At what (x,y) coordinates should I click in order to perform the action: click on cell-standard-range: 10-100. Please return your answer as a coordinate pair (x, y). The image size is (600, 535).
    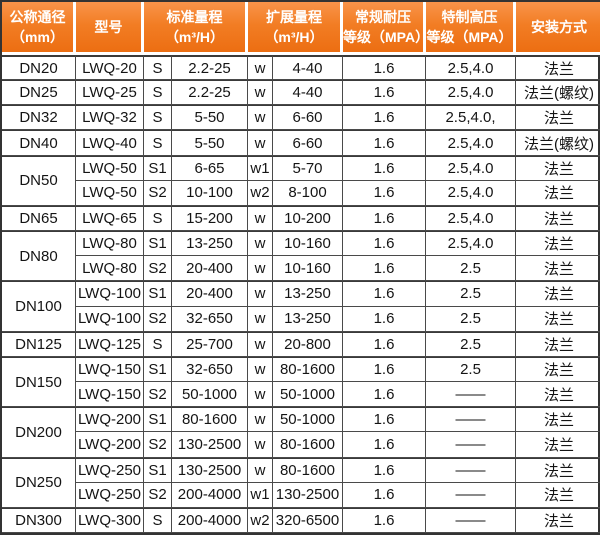
    Looking at the image, I should click on (210, 193).